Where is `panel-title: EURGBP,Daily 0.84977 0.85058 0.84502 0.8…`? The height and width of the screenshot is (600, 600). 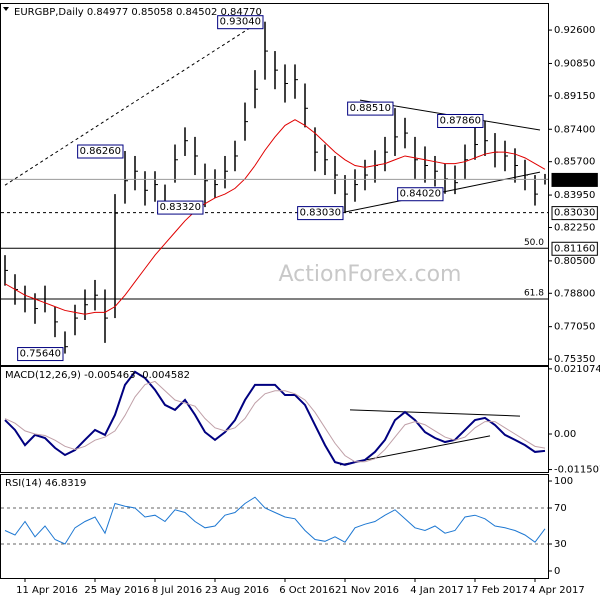 panel-title: EURGBP,Daily 0.84977 0.85058 0.84502 0.8… is located at coordinates (138, 12).